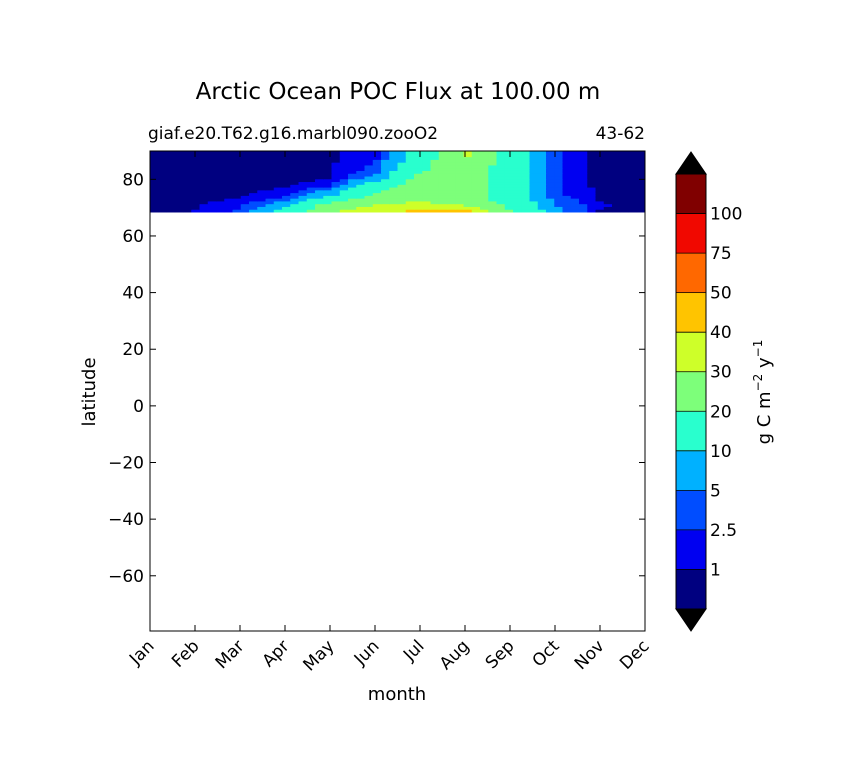  I want to click on x-tick-label: Jun, so click(367, 653).